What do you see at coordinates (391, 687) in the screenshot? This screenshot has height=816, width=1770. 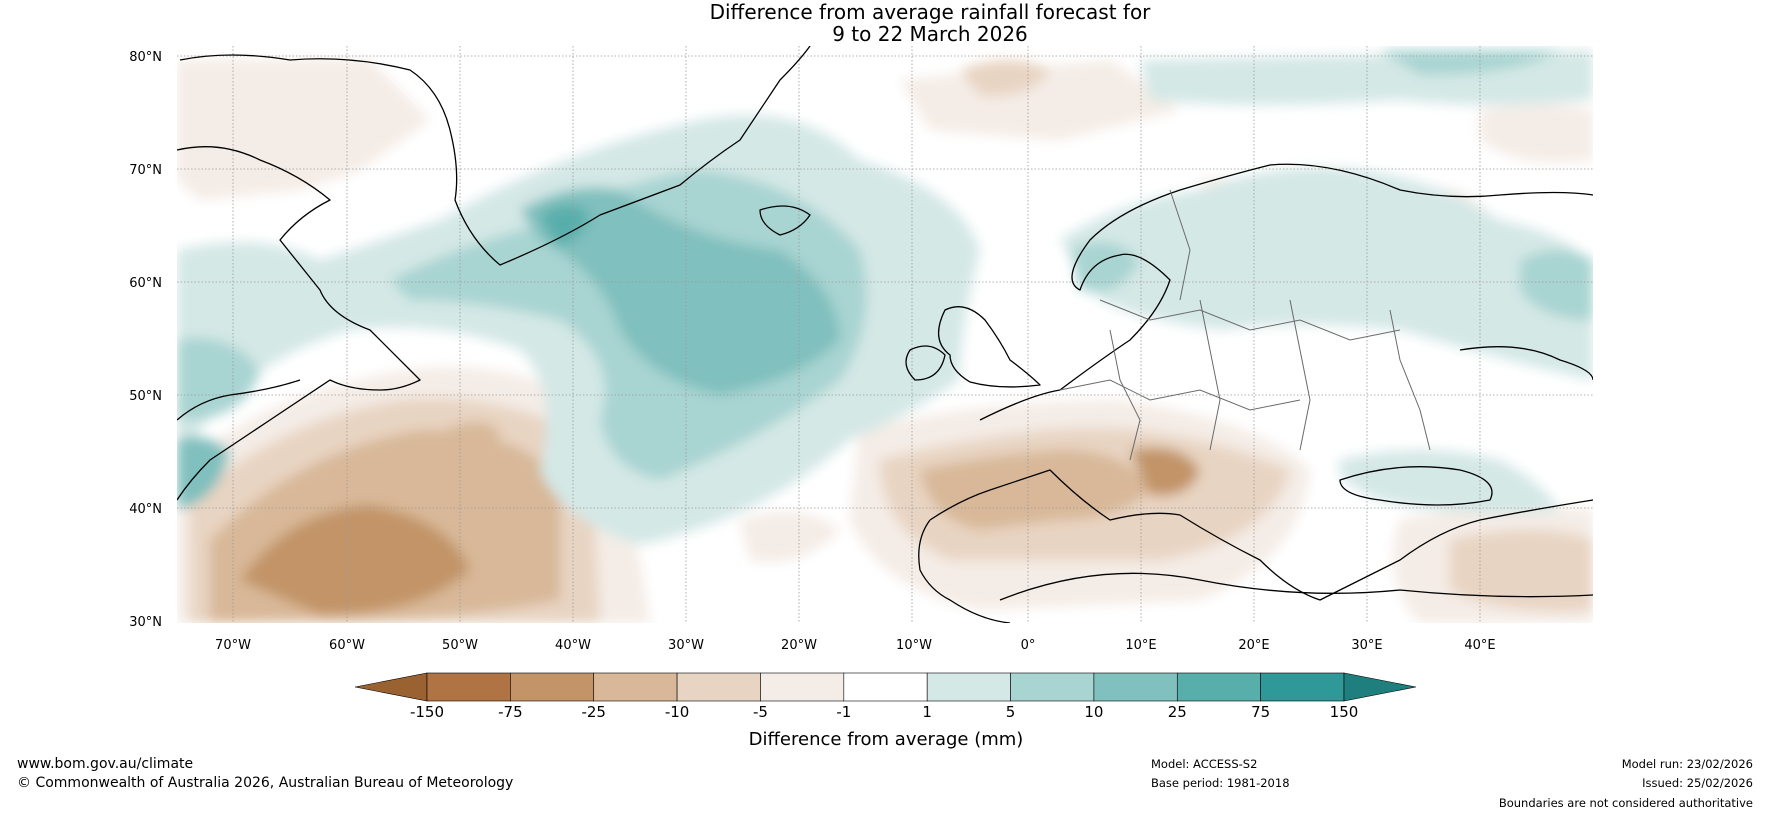 I see `colorbar-extend-low` at bounding box center [391, 687].